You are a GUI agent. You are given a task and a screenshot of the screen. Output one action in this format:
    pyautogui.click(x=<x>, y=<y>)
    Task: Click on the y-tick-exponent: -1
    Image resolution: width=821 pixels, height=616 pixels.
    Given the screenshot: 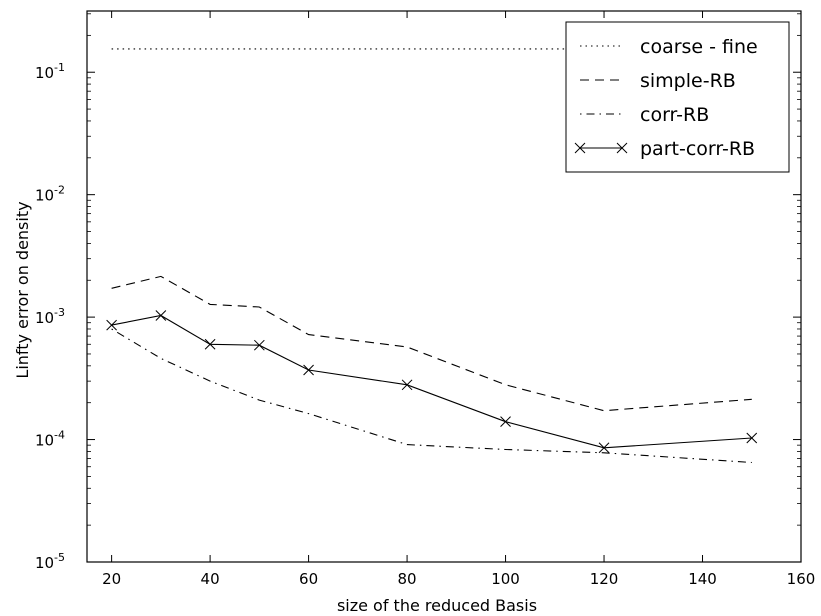 What is the action you would take?
    pyautogui.click(x=59, y=67)
    